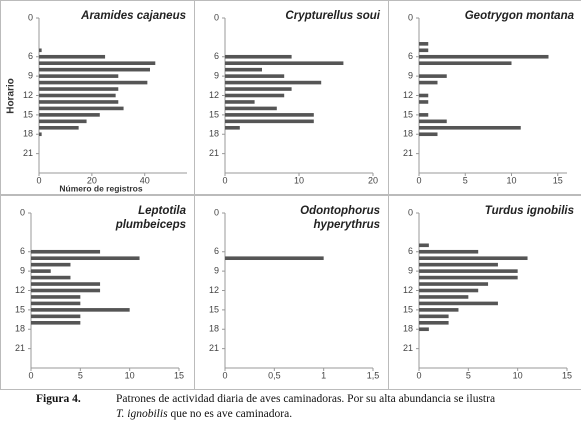 This screenshot has height=427, width=581. I want to click on x-tick-label: 1,5, so click(373, 375).